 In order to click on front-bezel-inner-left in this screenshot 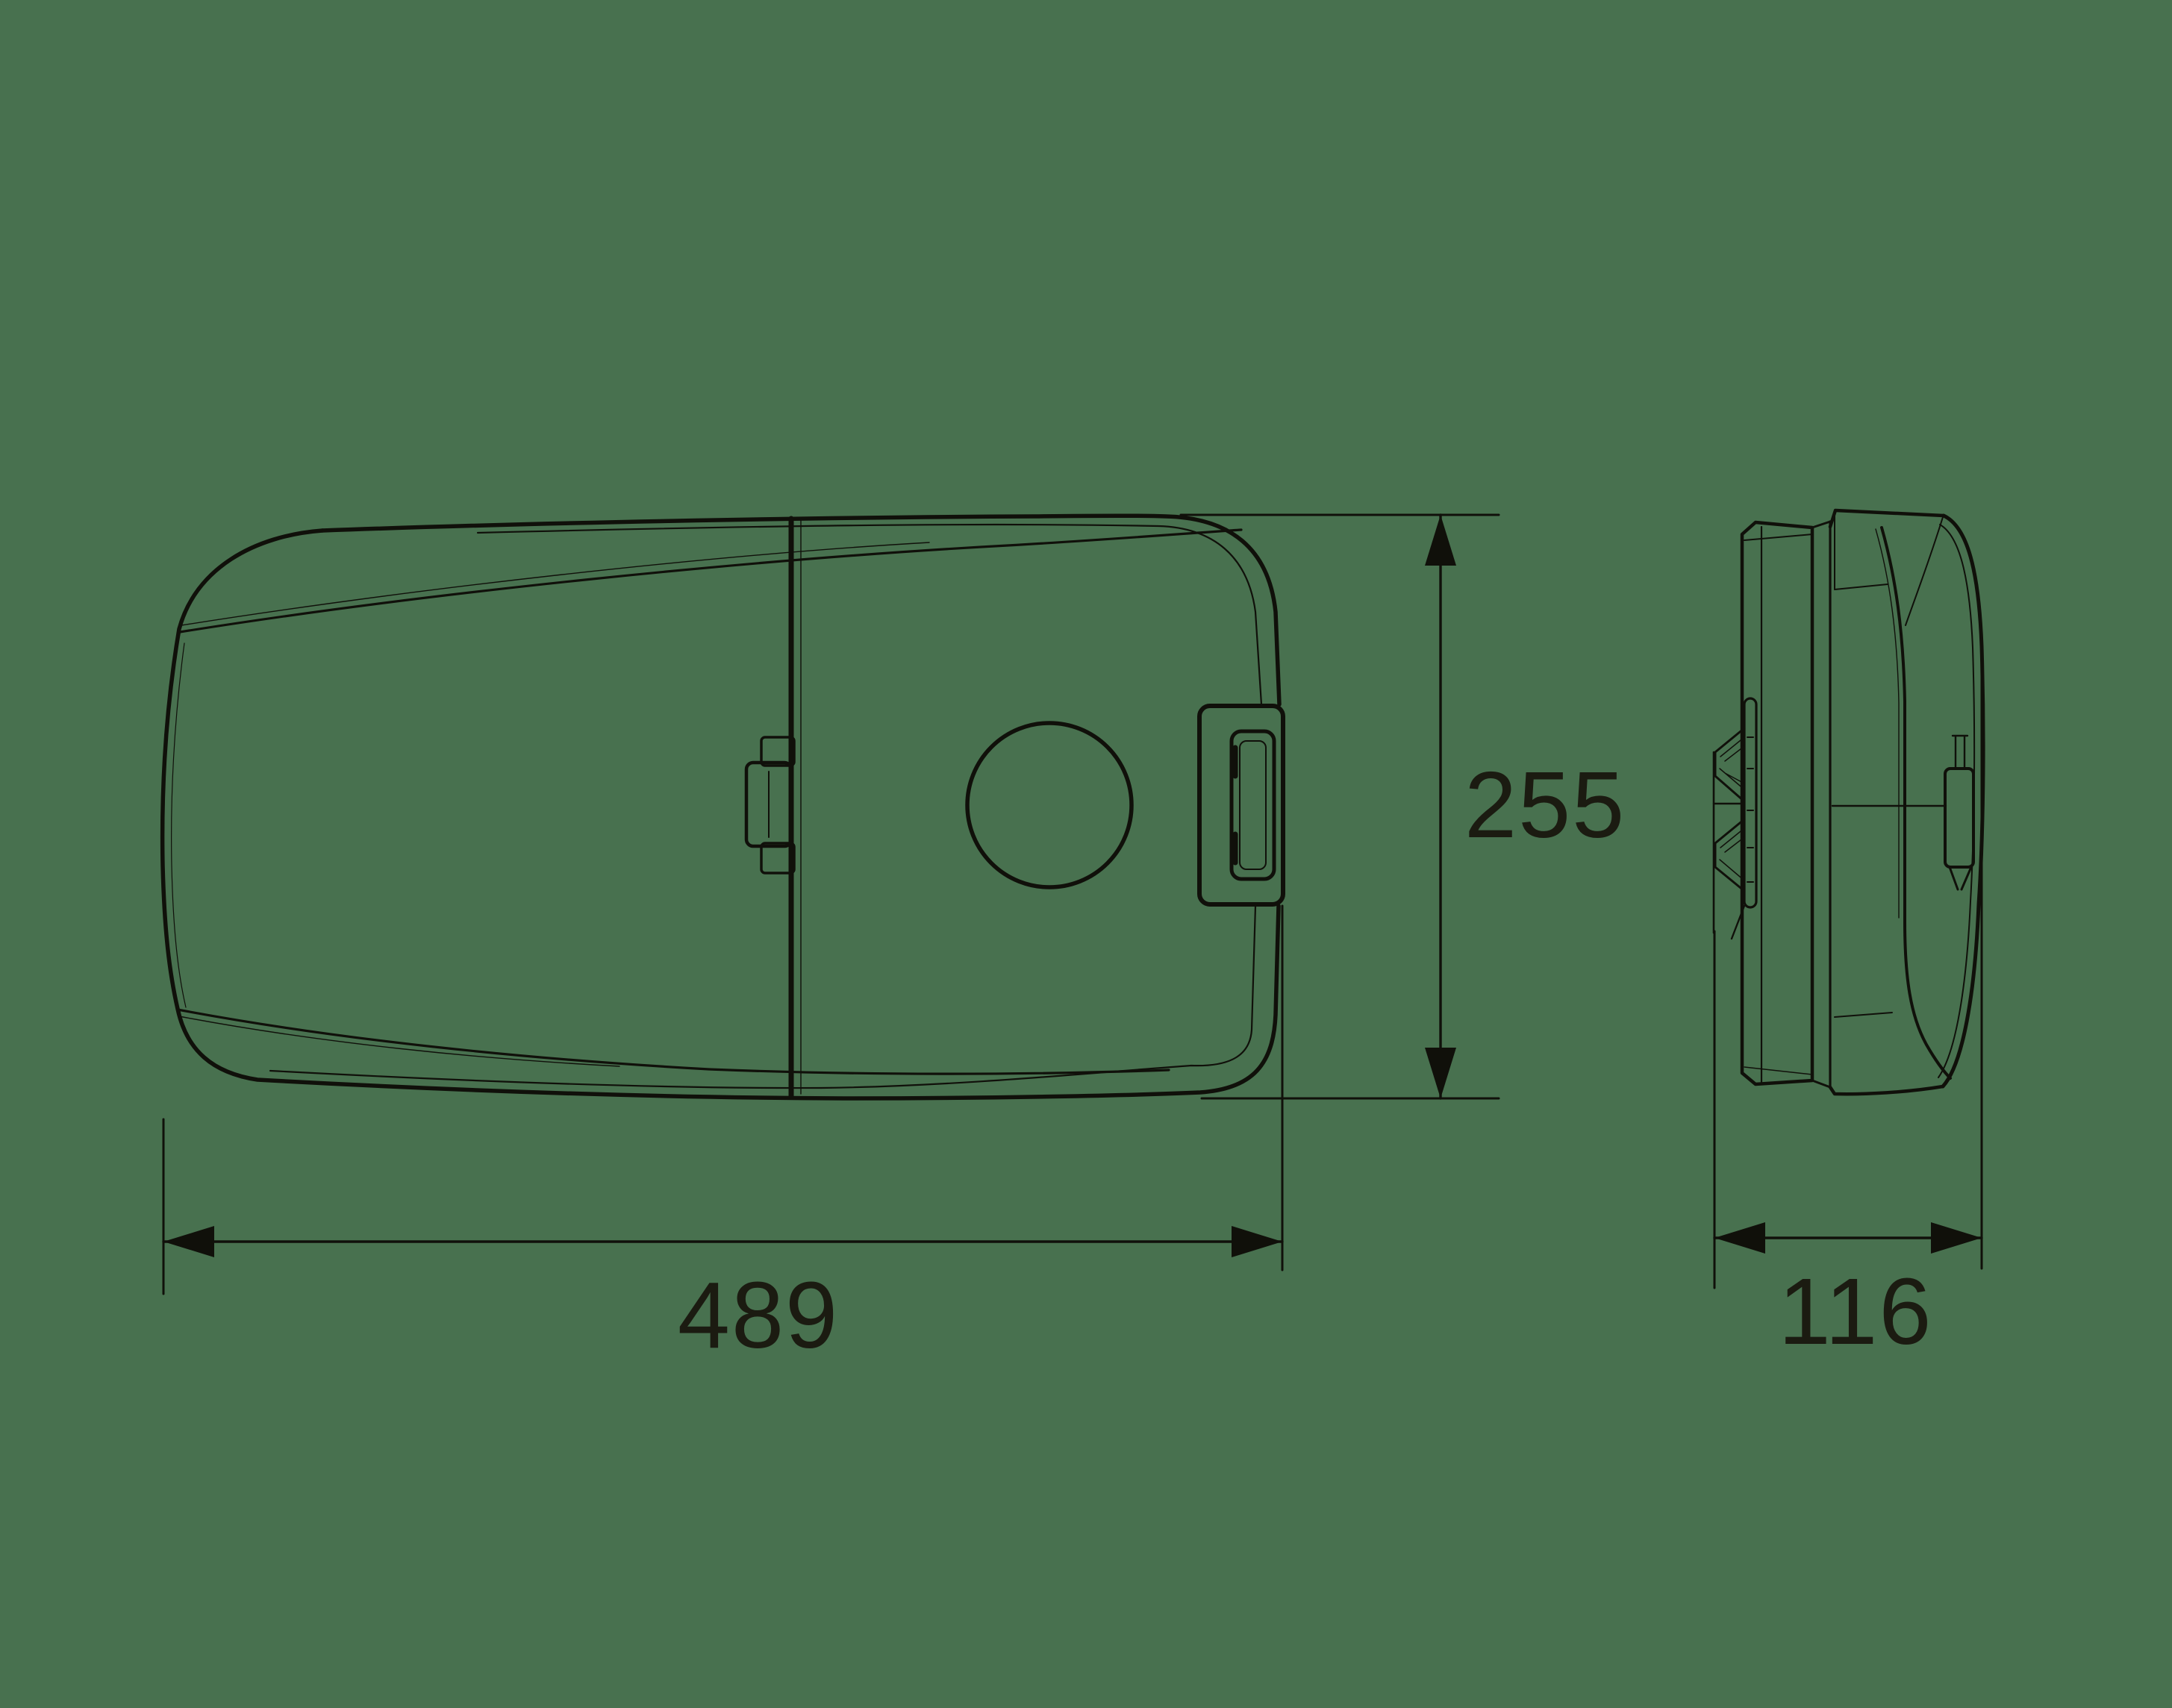, I will do `click(179, 825)`.